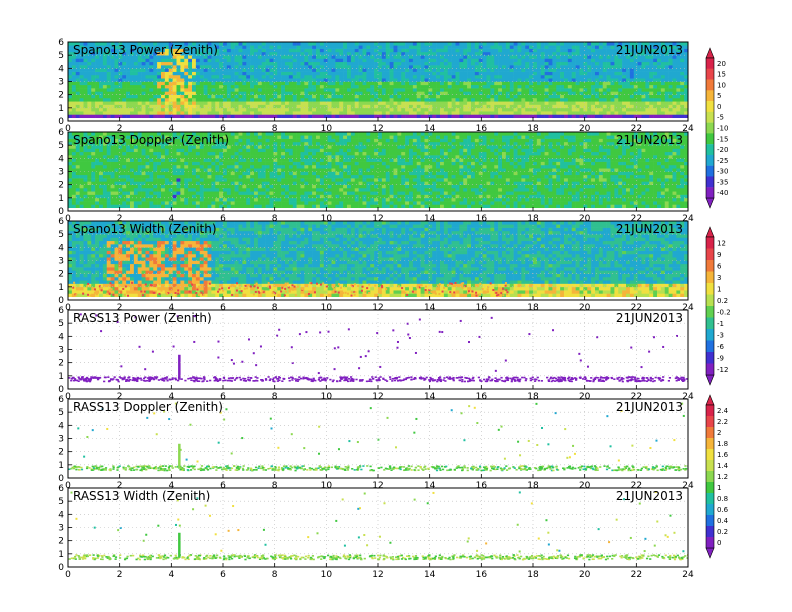  I want to click on x-tick-label: 16, so click(482, 129).